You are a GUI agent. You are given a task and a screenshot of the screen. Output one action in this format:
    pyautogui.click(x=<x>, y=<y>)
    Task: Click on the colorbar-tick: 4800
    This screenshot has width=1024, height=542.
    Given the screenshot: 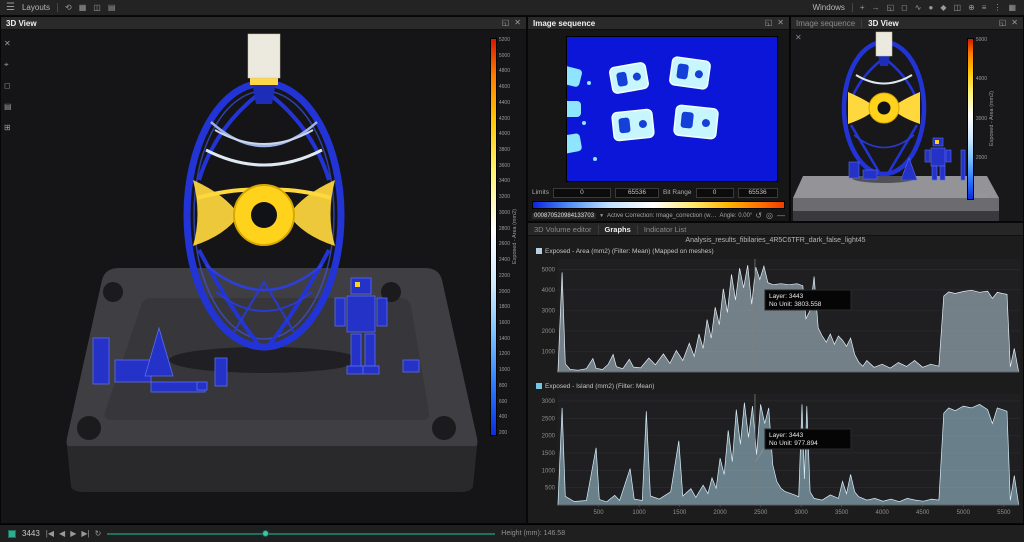 What is the action you would take?
    pyautogui.click(x=504, y=71)
    